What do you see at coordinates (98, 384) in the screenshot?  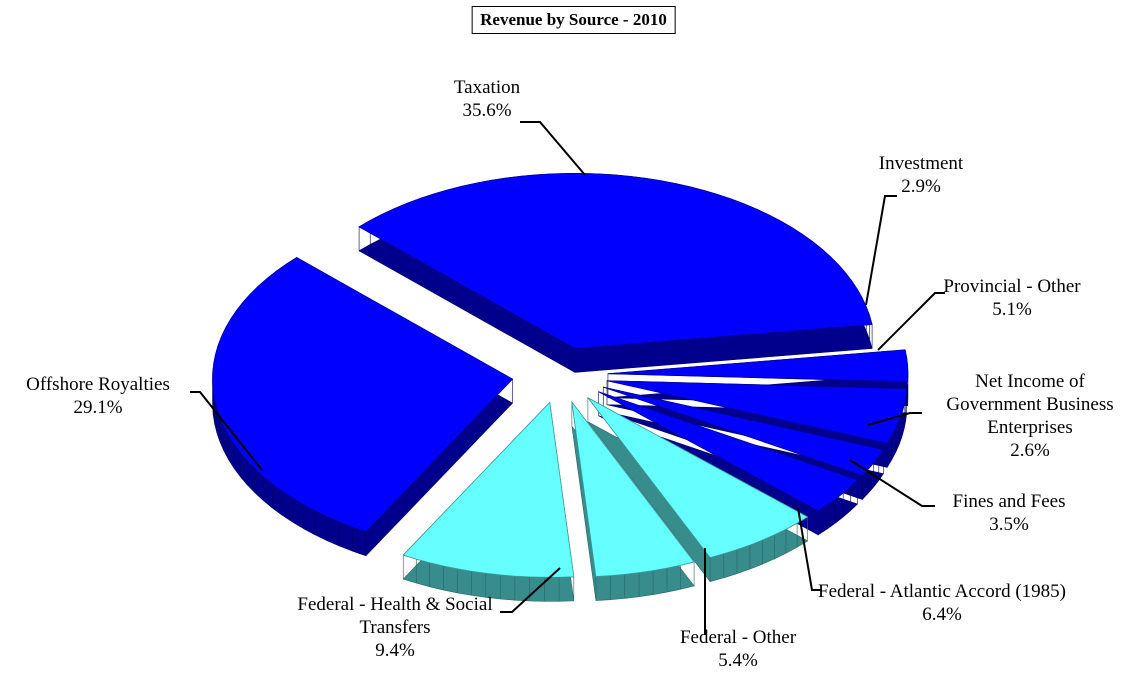 I see `slice-name: Offshore Royalties` at bounding box center [98, 384].